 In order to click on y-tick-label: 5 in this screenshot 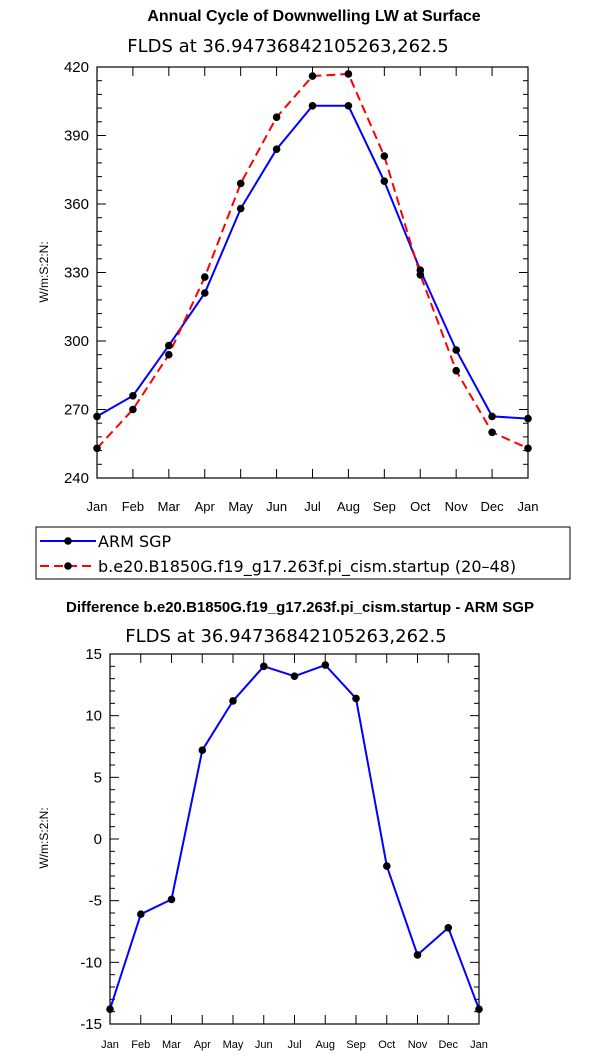, I will do `click(98, 777)`.